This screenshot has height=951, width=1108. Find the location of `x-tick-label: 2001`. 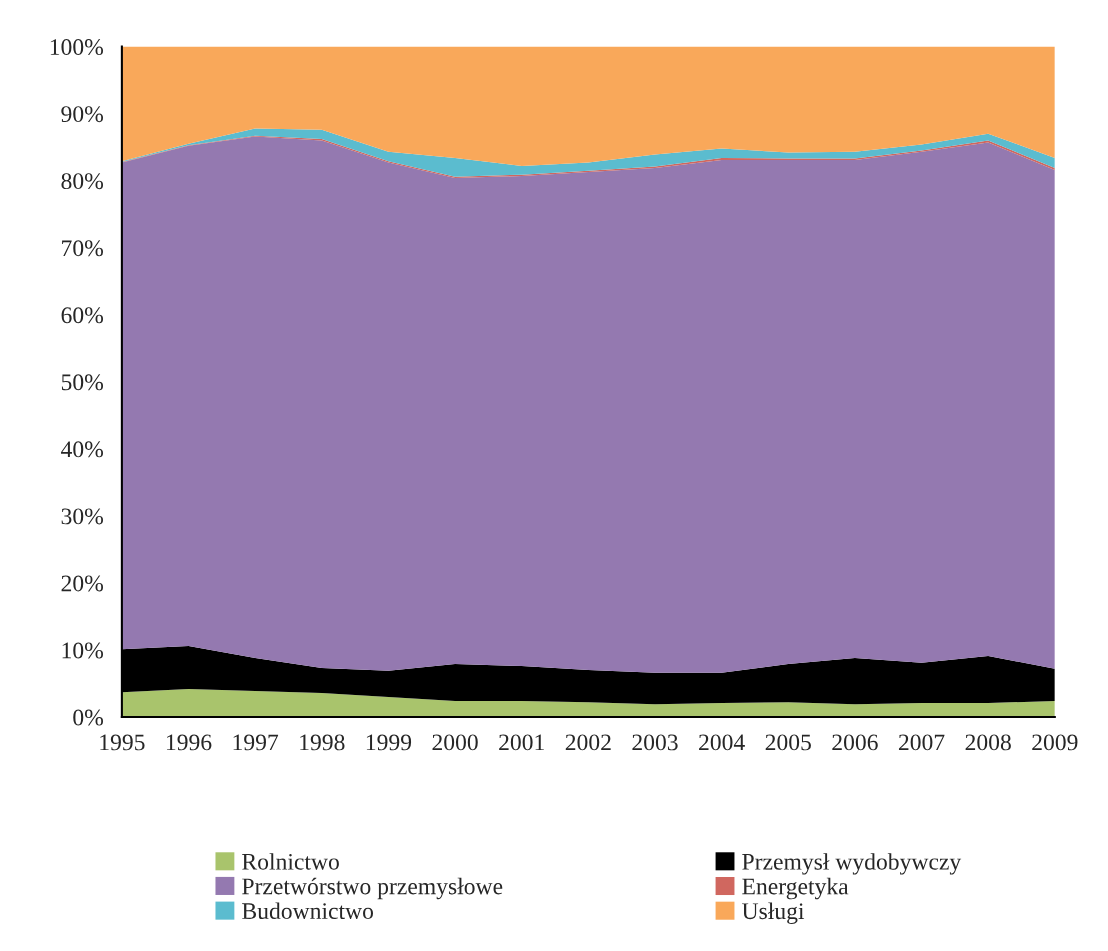

x-tick-label: 2001 is located at coordinates (521, 742).